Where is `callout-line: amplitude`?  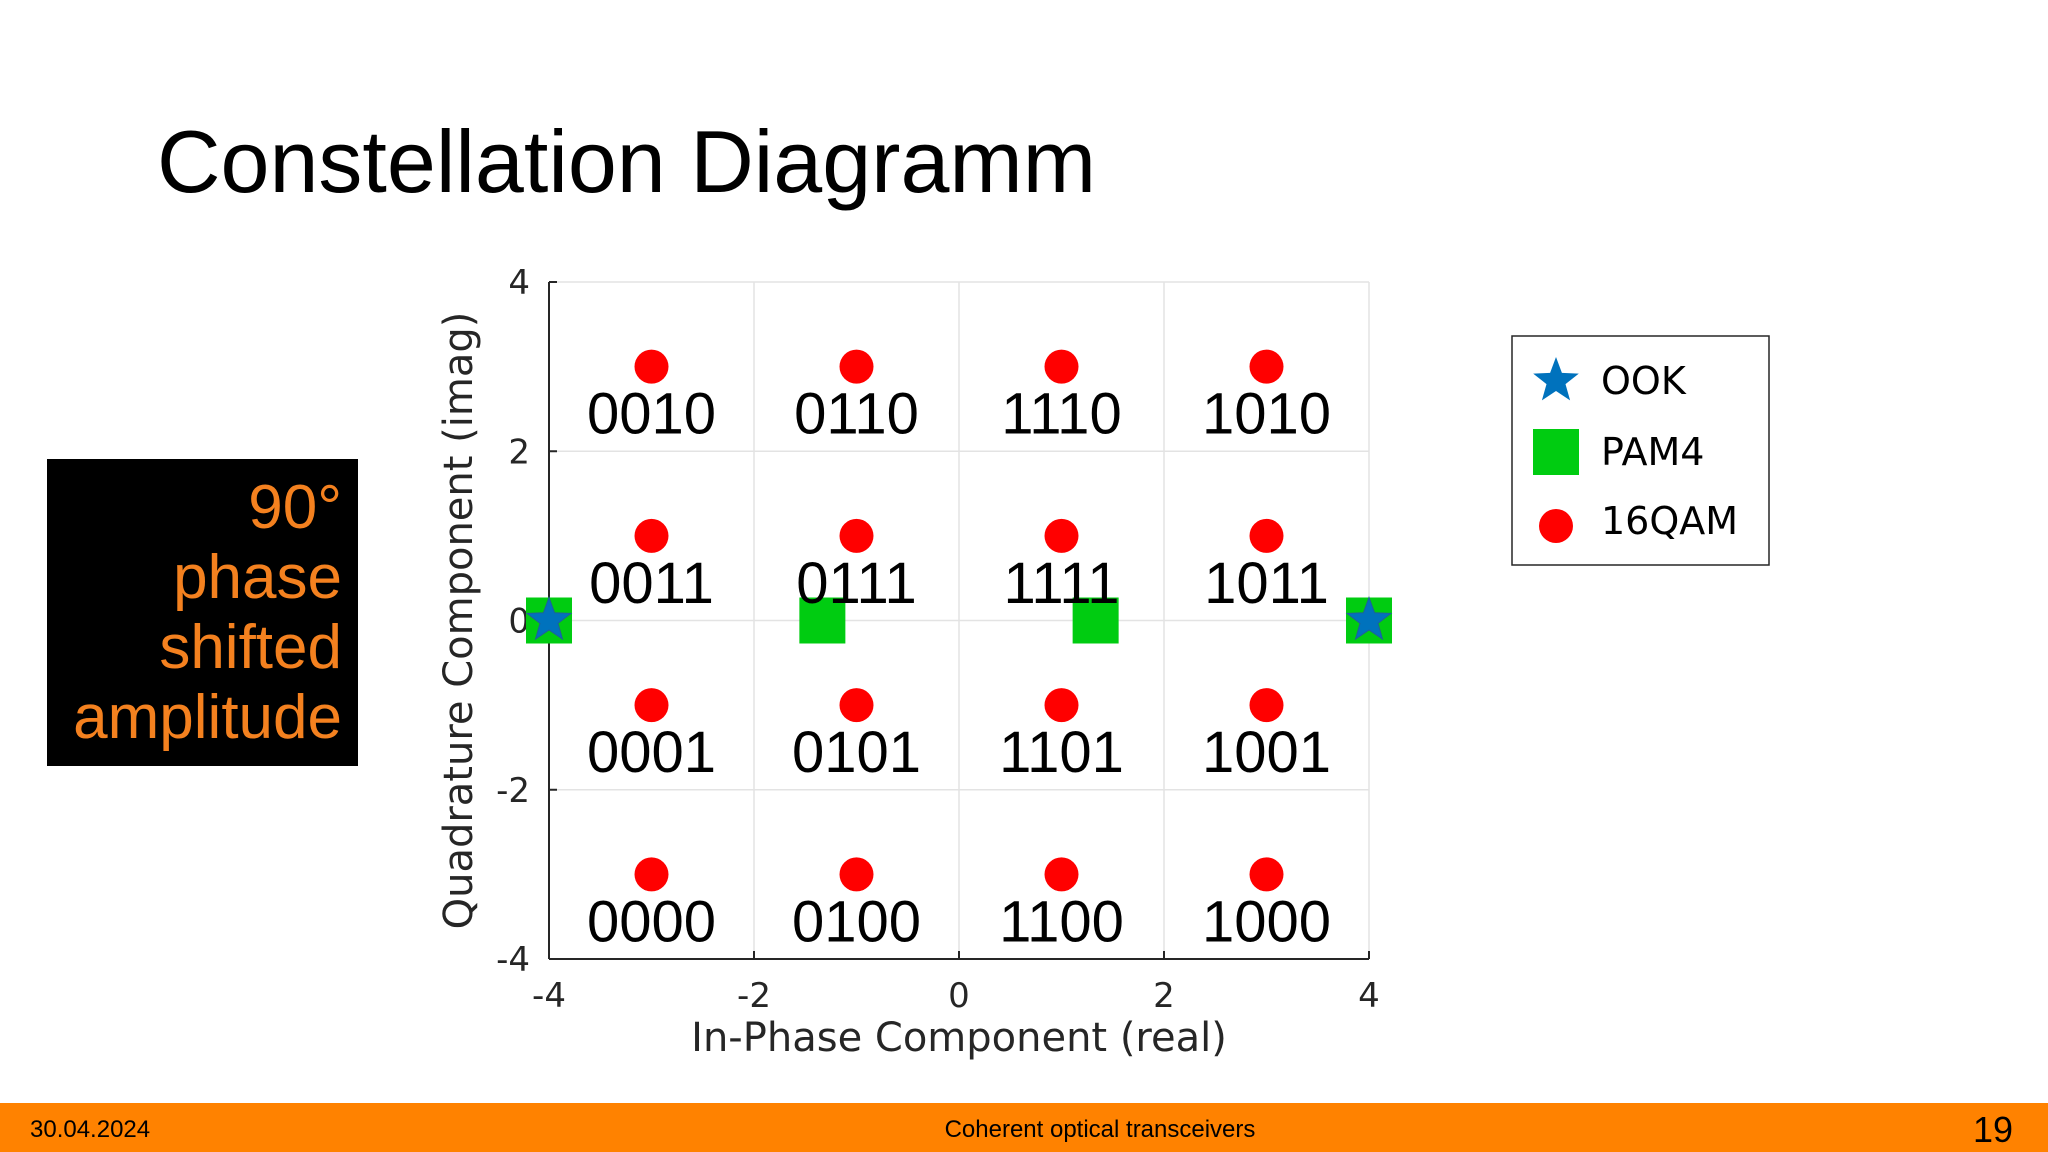
callout-line: amplitude is located at coordinates (207, 717).